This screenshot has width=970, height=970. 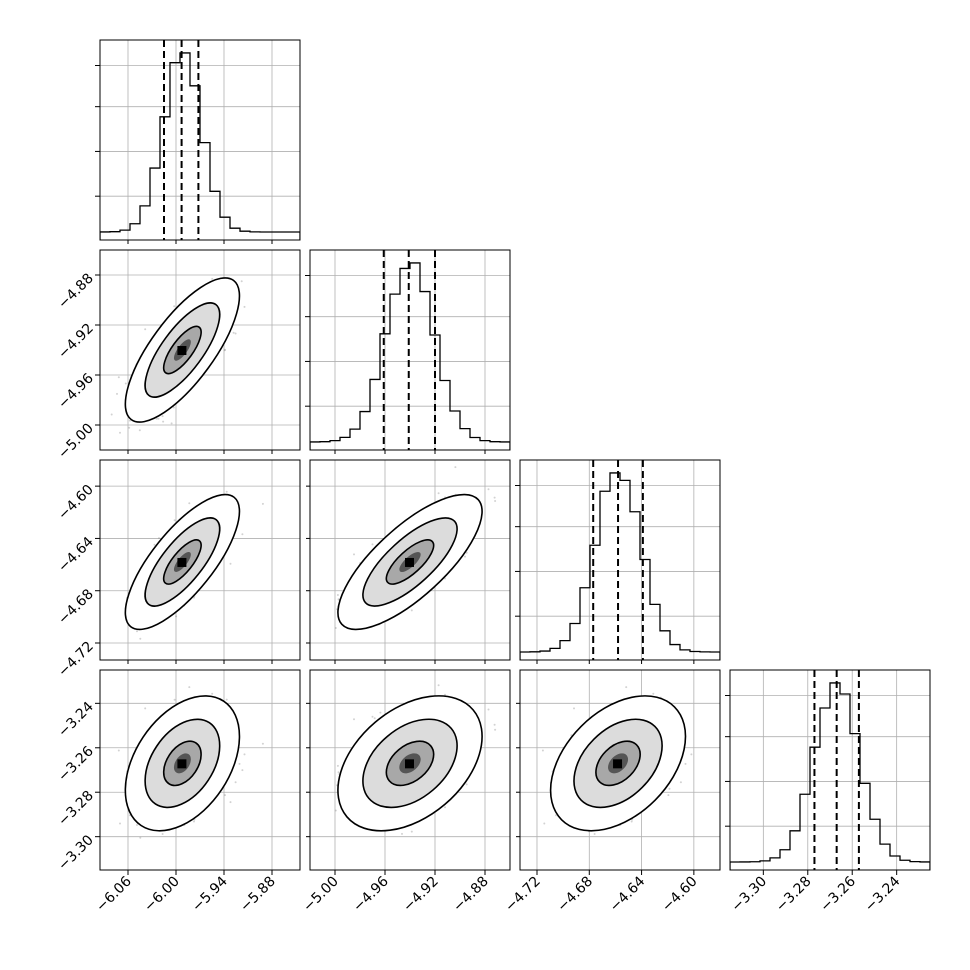 I want to click on scatter-panel-2-0: −4.72 −4.68 −4.64 −4.60, so click(x=178, y=570).